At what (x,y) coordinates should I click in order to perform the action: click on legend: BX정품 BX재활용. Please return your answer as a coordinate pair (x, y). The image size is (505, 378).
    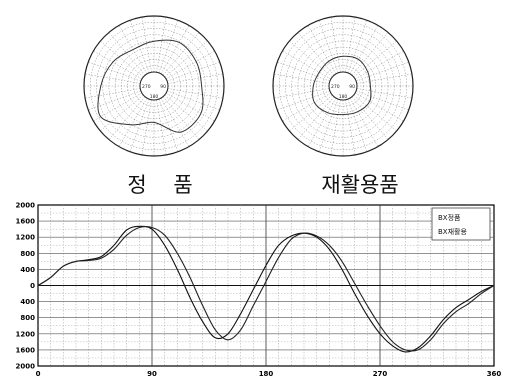
    Looking at the image, I should click on (461, 224).